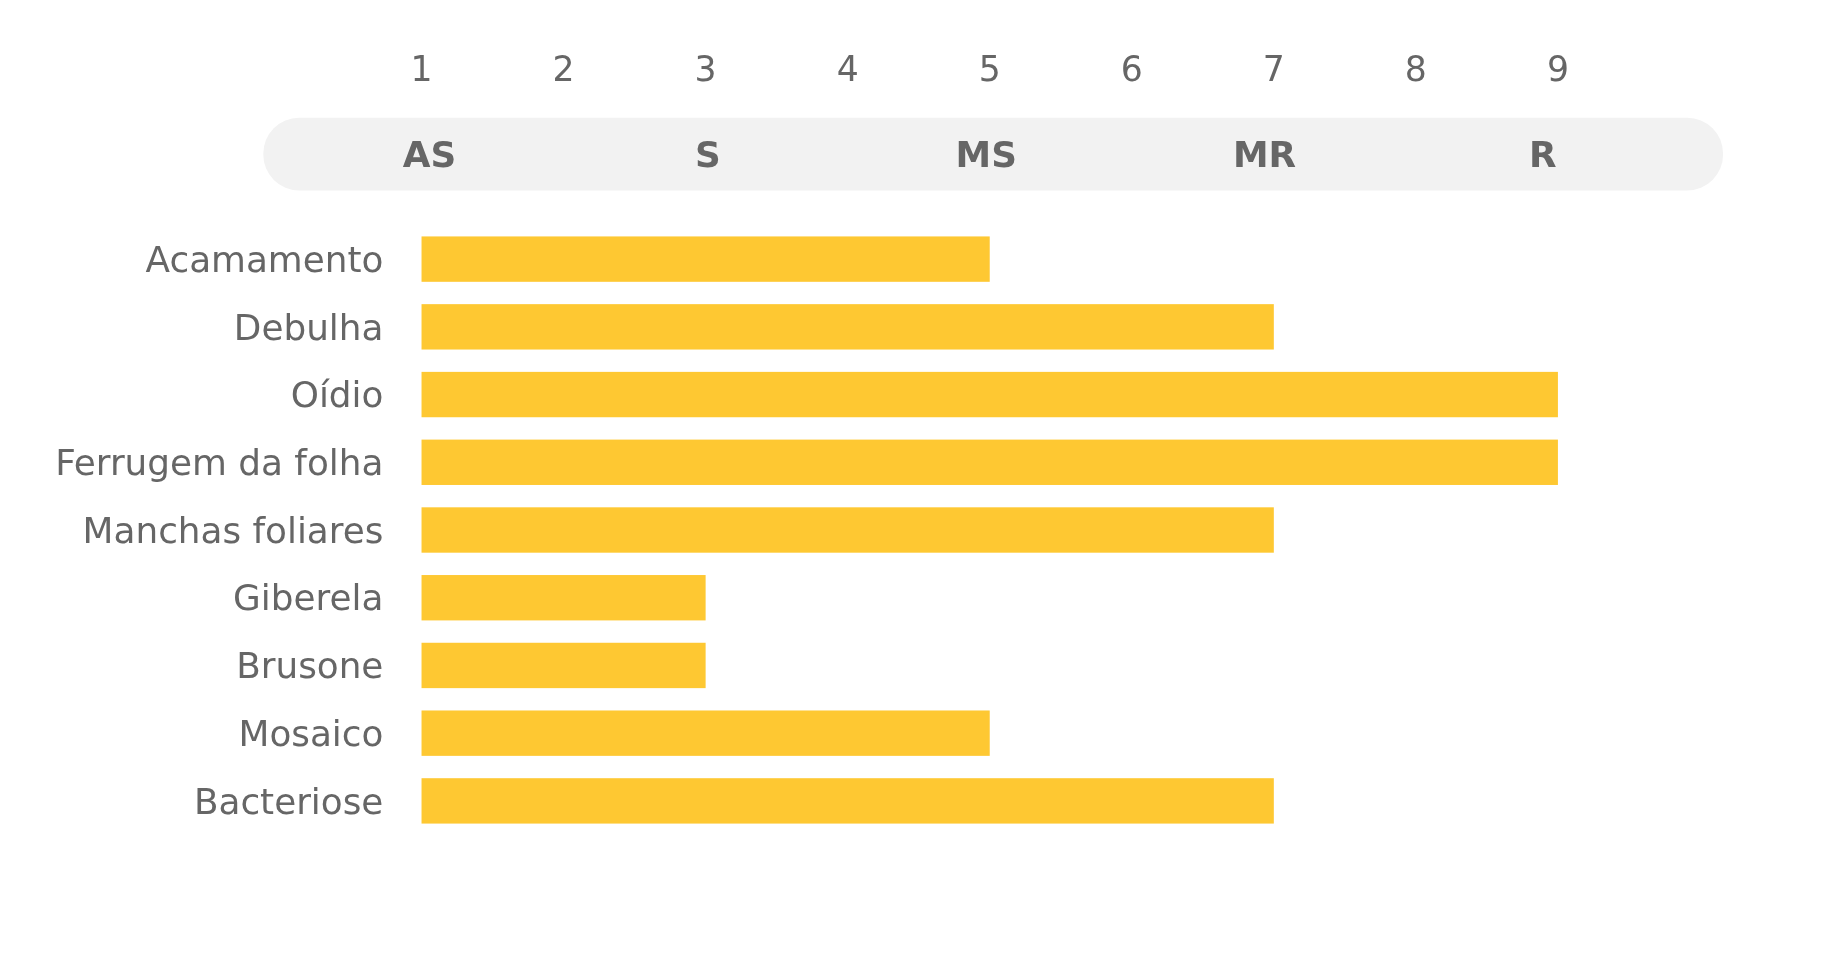 This screenshot has width=1827, height=955. What do you see at coordinates (1557, 68) in the screenshot?
I see `x-tick-label: 9` at bounding box center [1557, 68].